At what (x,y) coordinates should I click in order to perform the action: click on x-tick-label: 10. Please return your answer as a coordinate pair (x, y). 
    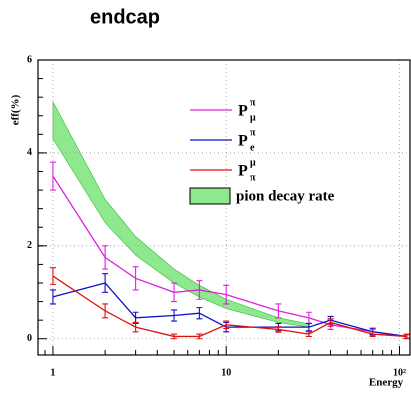
    Looking at the image, I should click on (226, 372).